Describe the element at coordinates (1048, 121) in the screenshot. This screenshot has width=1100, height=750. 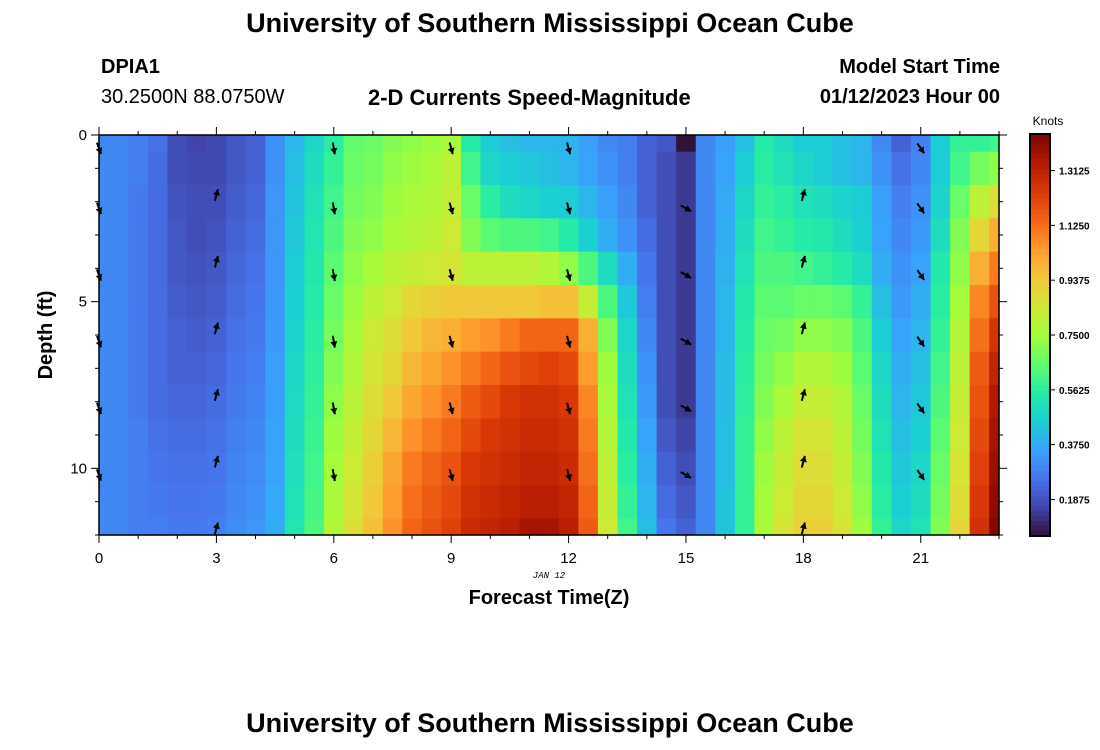
I see `colorbar-label: Knots` at that location.